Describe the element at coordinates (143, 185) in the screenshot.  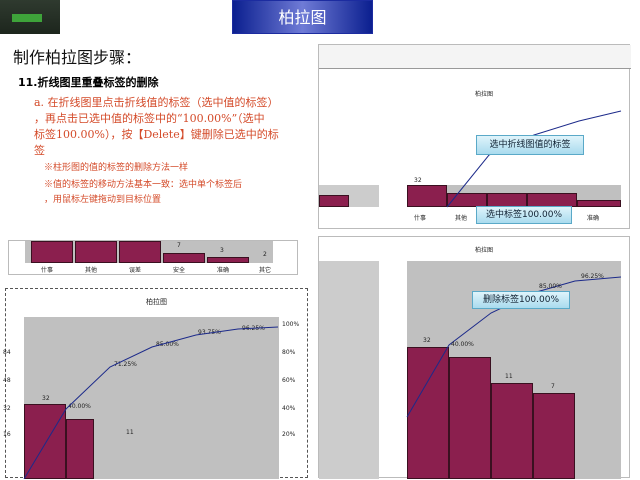
I see `note: ※值的标签的移动方法基本一致：选中单个标签后` at that location.